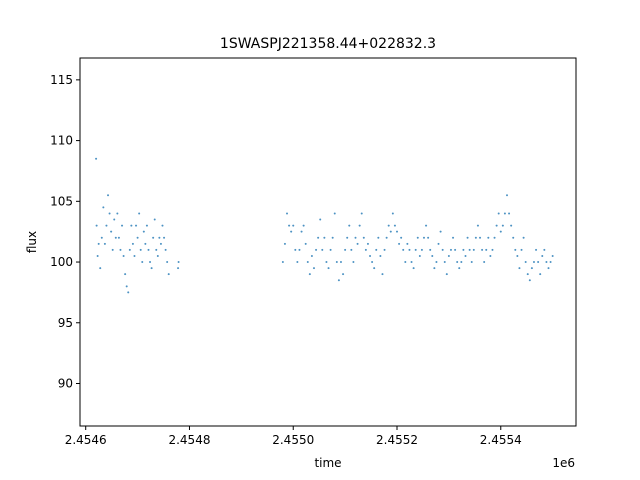  I want to click on y-tick-label: 95, so click(65, 323).